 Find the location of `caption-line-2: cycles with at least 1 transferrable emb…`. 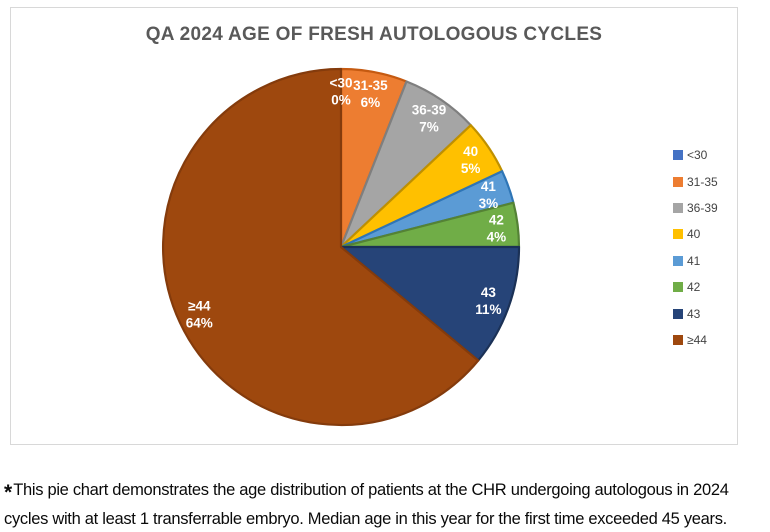

caption-line-2: cycles with at least 1 transferrable emb… is located at coordinates (365, 519).